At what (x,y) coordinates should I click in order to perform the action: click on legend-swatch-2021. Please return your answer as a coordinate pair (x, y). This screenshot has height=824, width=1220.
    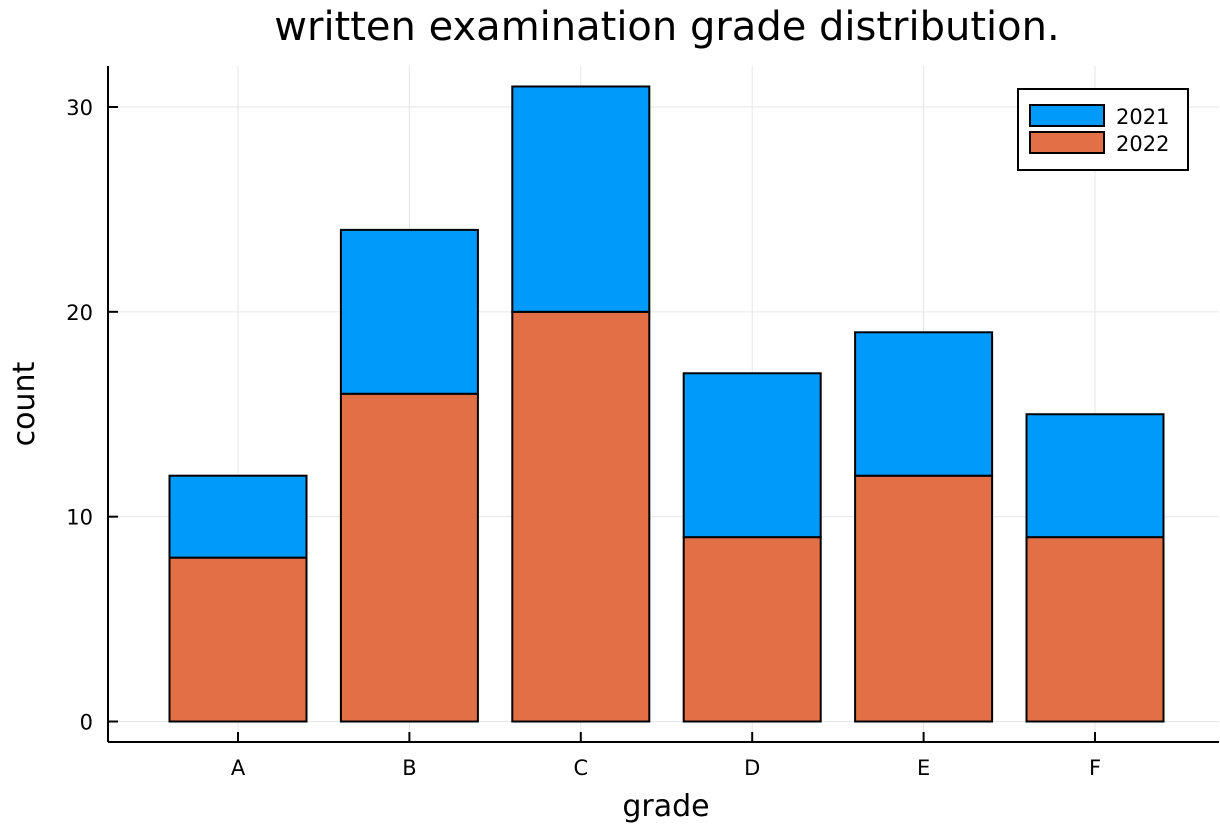
    Looking at the image, I should click on (1067, 115).